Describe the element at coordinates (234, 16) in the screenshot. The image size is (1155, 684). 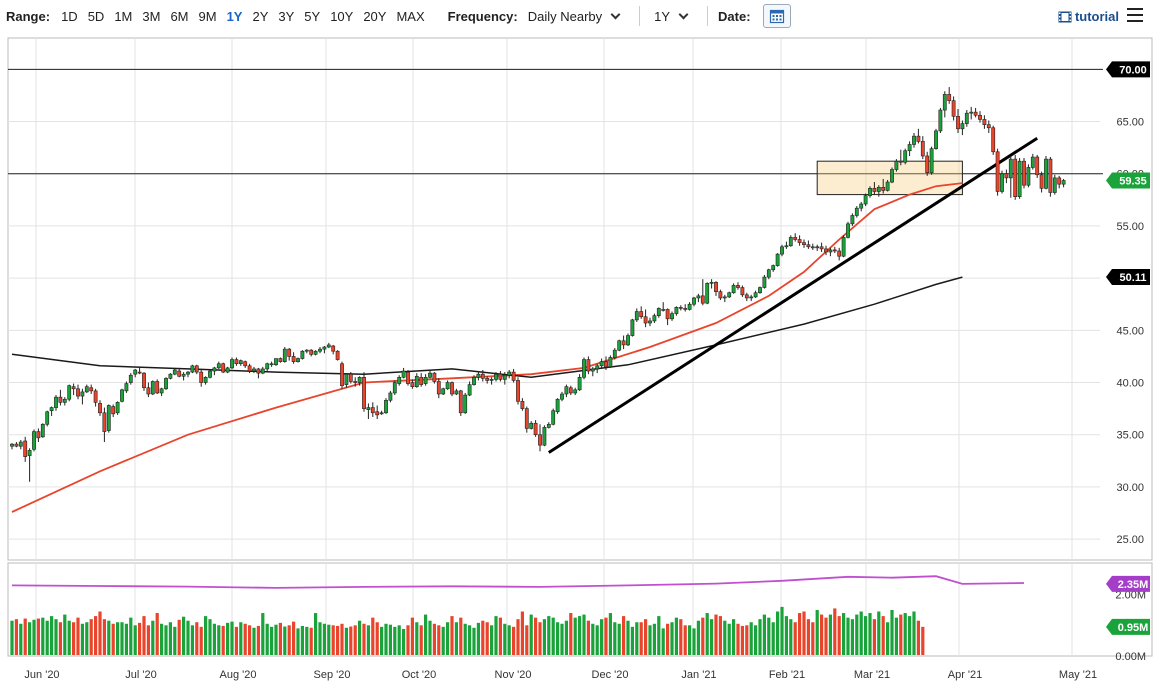
I see `range-button-1y: 1Y` at that location.